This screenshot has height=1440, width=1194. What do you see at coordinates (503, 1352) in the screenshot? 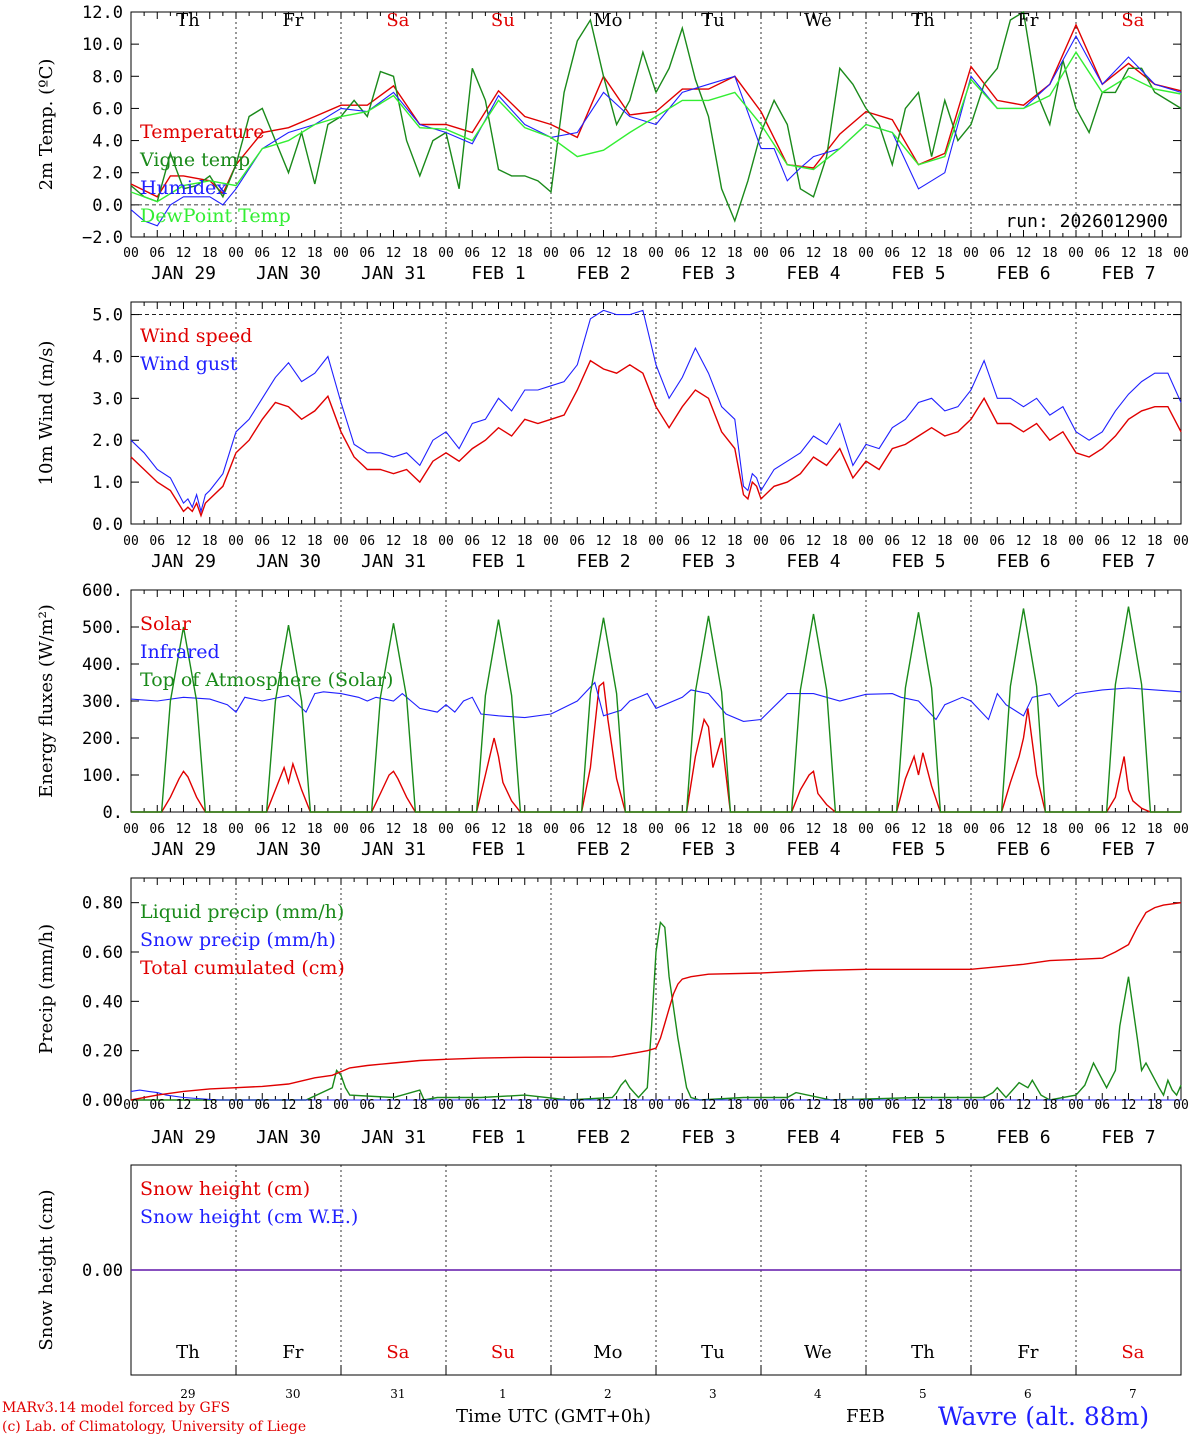
I see `weekday-label: Su` at bounding box center [503, 1352].